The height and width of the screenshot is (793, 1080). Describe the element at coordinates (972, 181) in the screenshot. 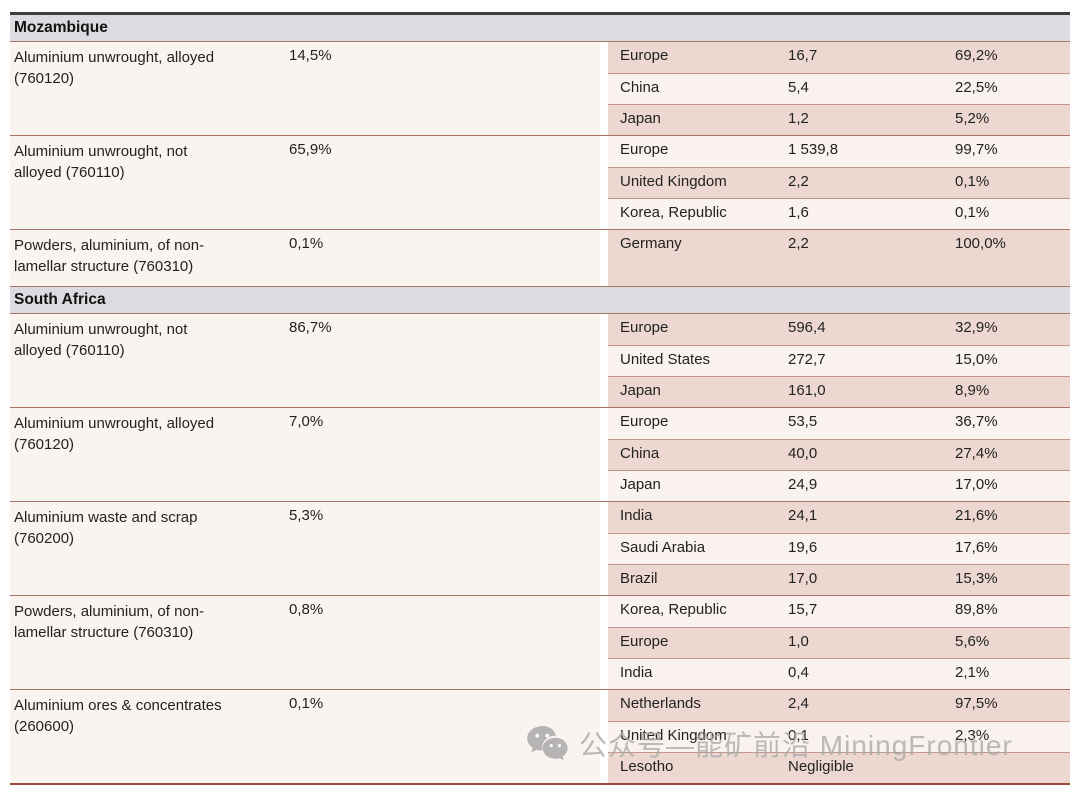

I see `destination-share: 0,1%` at that location.